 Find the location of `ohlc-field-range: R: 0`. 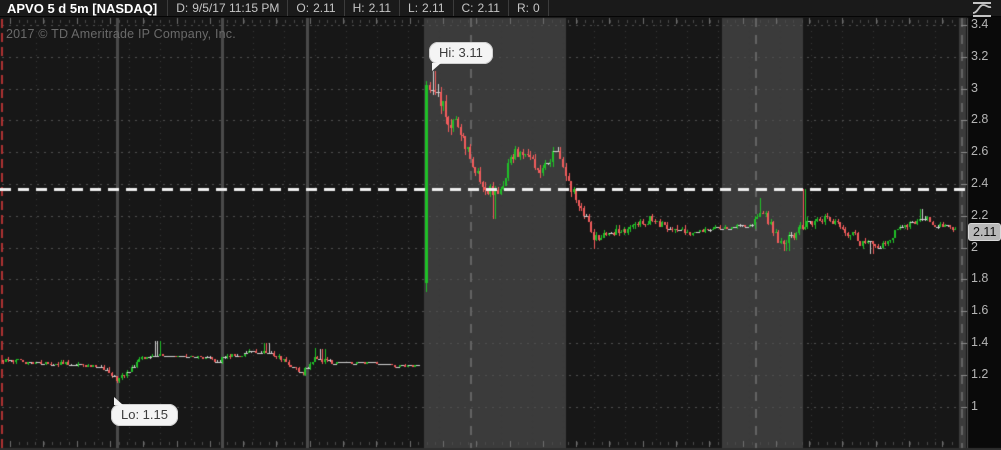

ohlc-field-range: R: 0 is located at coordinates (528, 8).